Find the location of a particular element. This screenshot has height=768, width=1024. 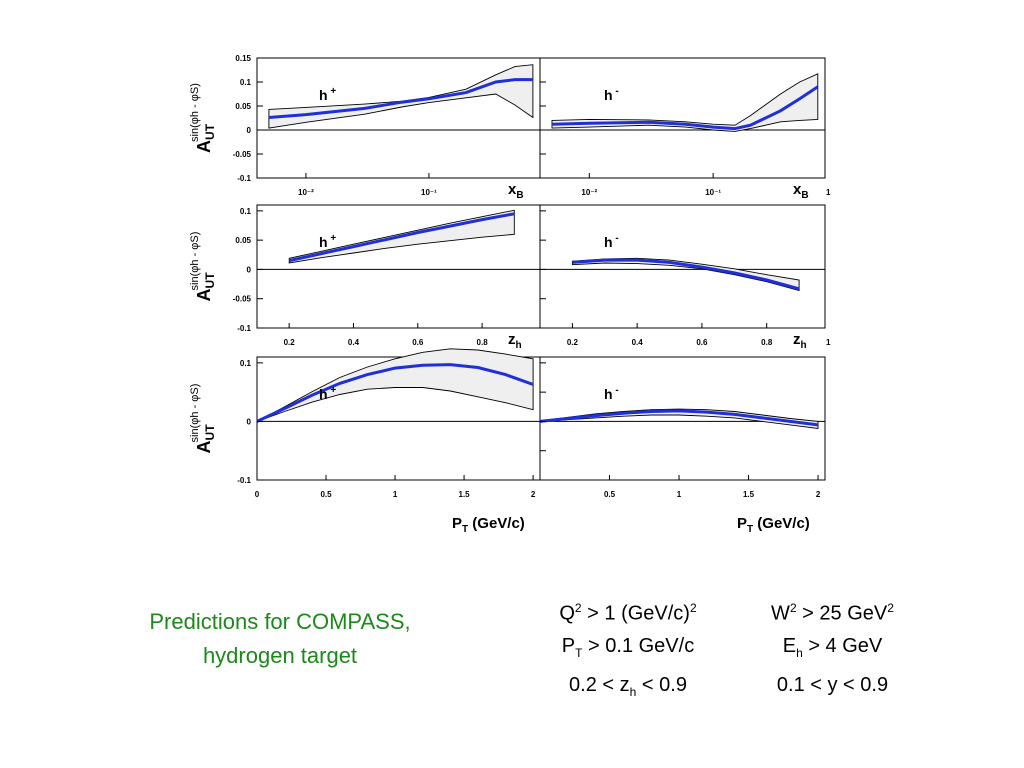

cut-q2: Q2 > 1 (GeV/c)2 is located at coordinates (628, 613).